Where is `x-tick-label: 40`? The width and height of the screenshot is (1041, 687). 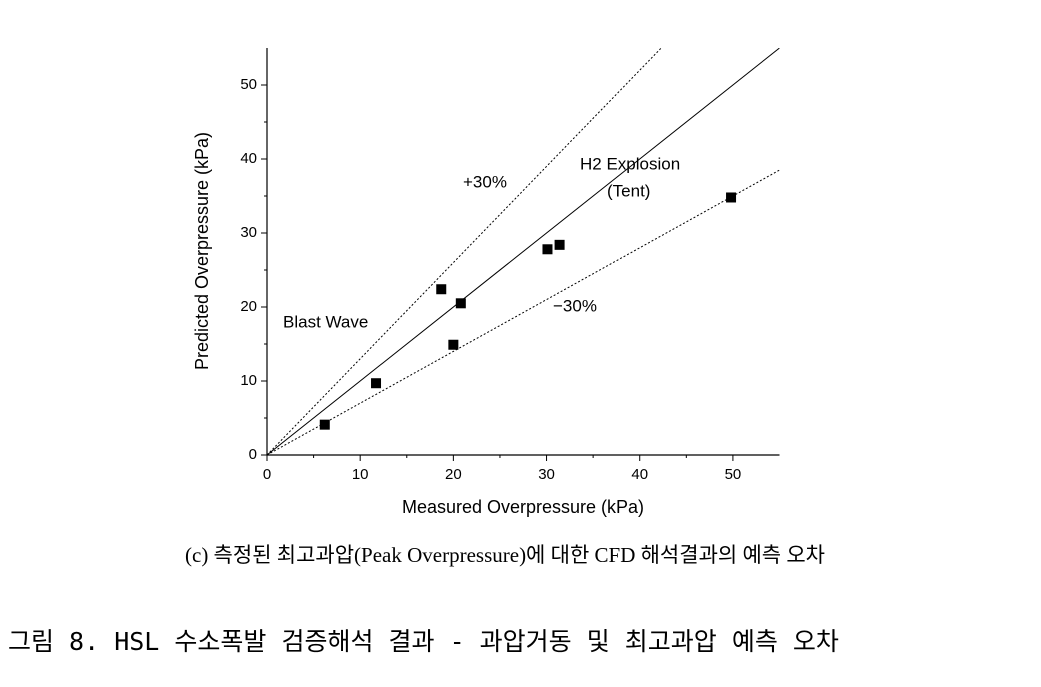
x-tick-label: 40 is located at coordinates (639, 474).